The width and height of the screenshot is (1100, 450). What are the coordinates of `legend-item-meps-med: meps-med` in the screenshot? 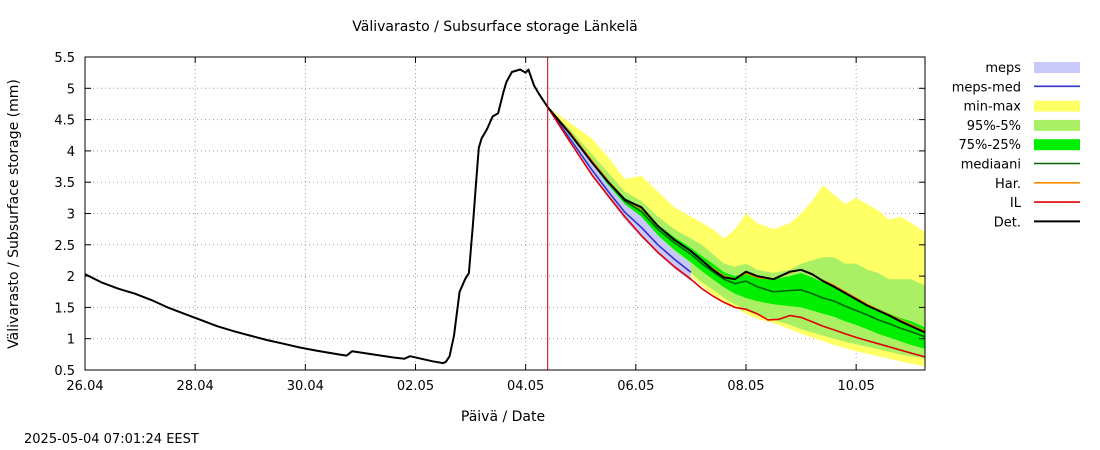 It's located at (1016, 87).